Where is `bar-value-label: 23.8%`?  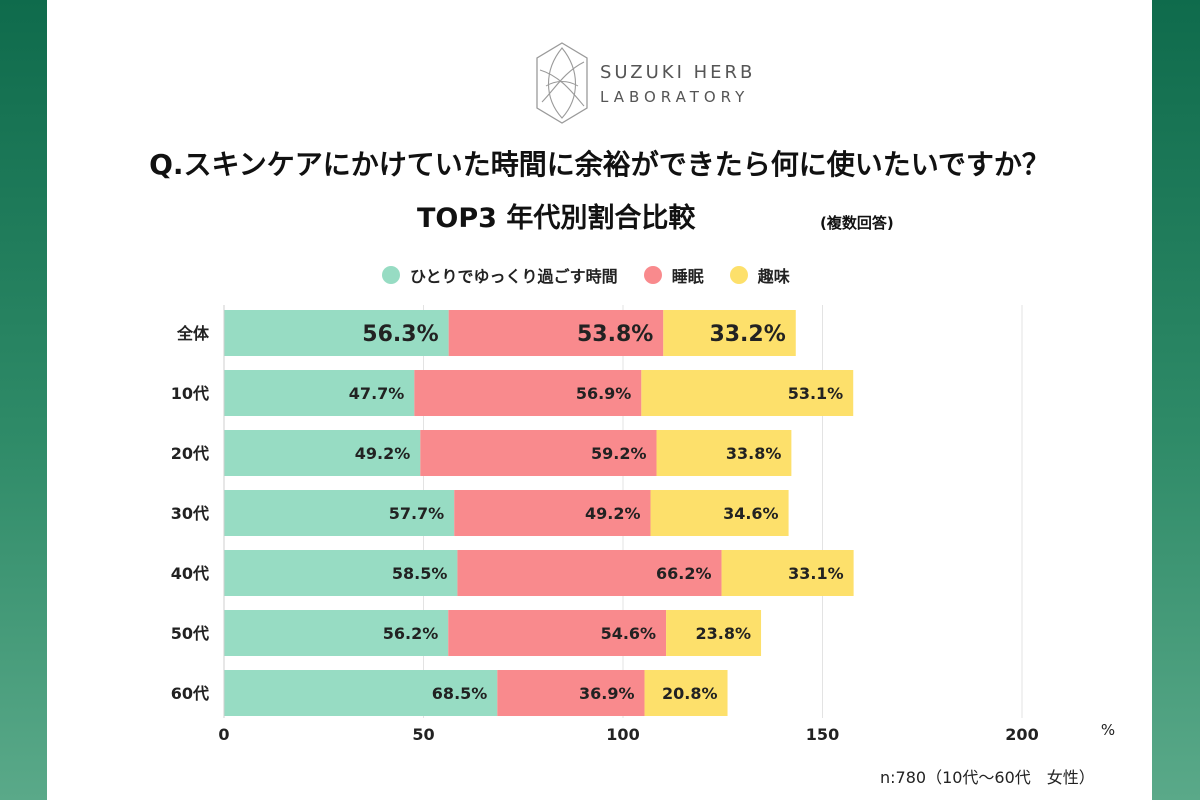 bar-value-label: 23.8% is located at coordinates (724, 633).